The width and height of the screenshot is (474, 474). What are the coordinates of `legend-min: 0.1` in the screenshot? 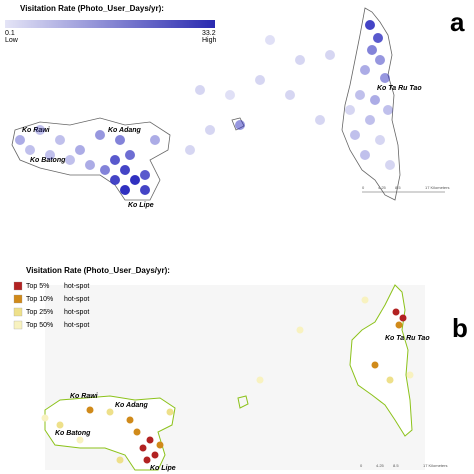 It's located at (10, 33).